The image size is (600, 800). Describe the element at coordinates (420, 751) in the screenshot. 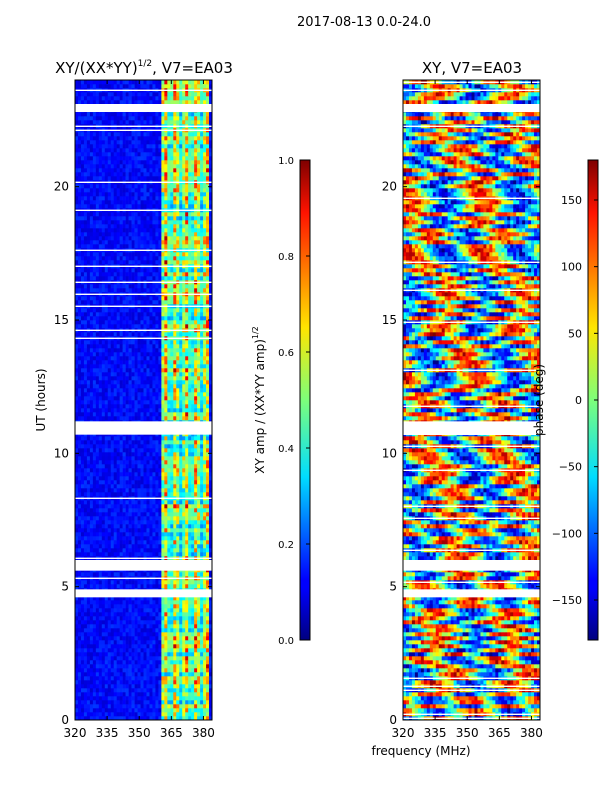

I see `phase-x-axis-label: frequency (MHz)` at that location.